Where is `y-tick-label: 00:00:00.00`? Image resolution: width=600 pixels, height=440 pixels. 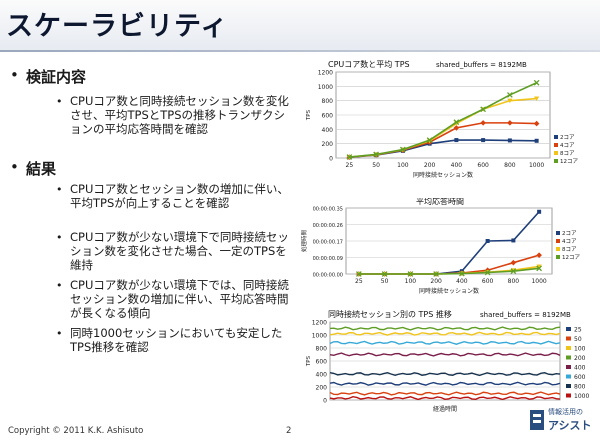
y-tick-label: 00:00:00.00 is located at coordinates (328, 276).